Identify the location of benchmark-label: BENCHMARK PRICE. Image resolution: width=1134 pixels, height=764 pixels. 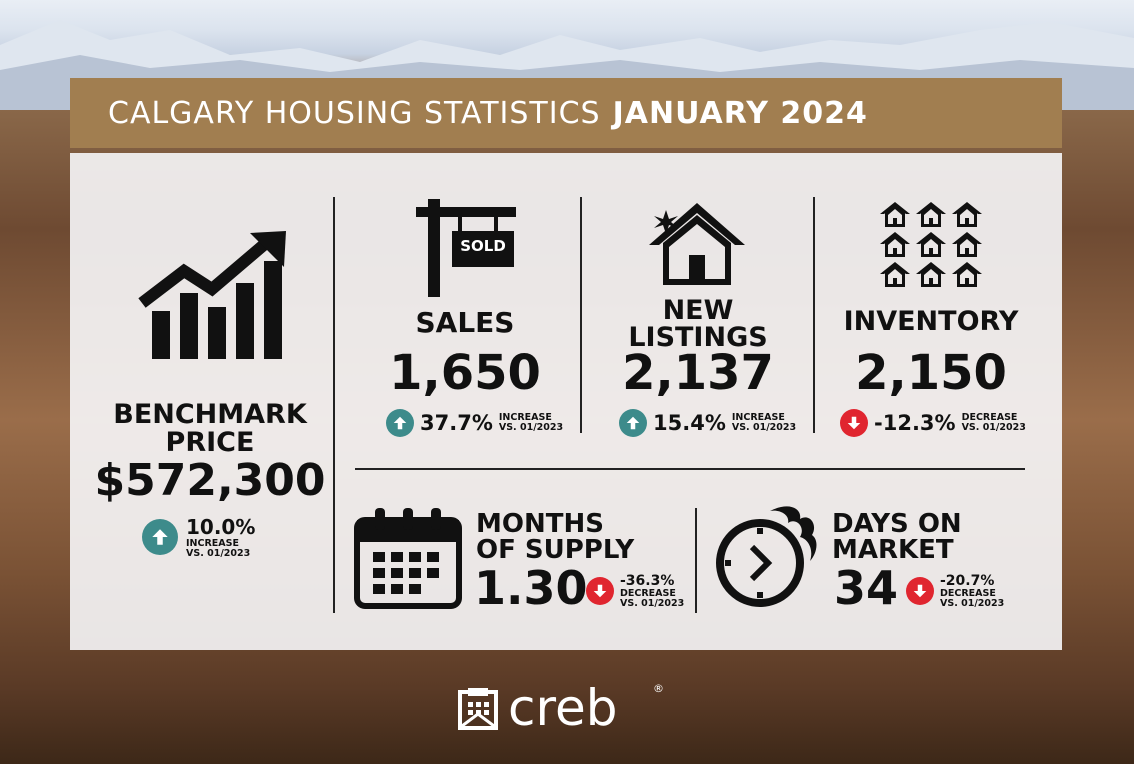
(210, 429).